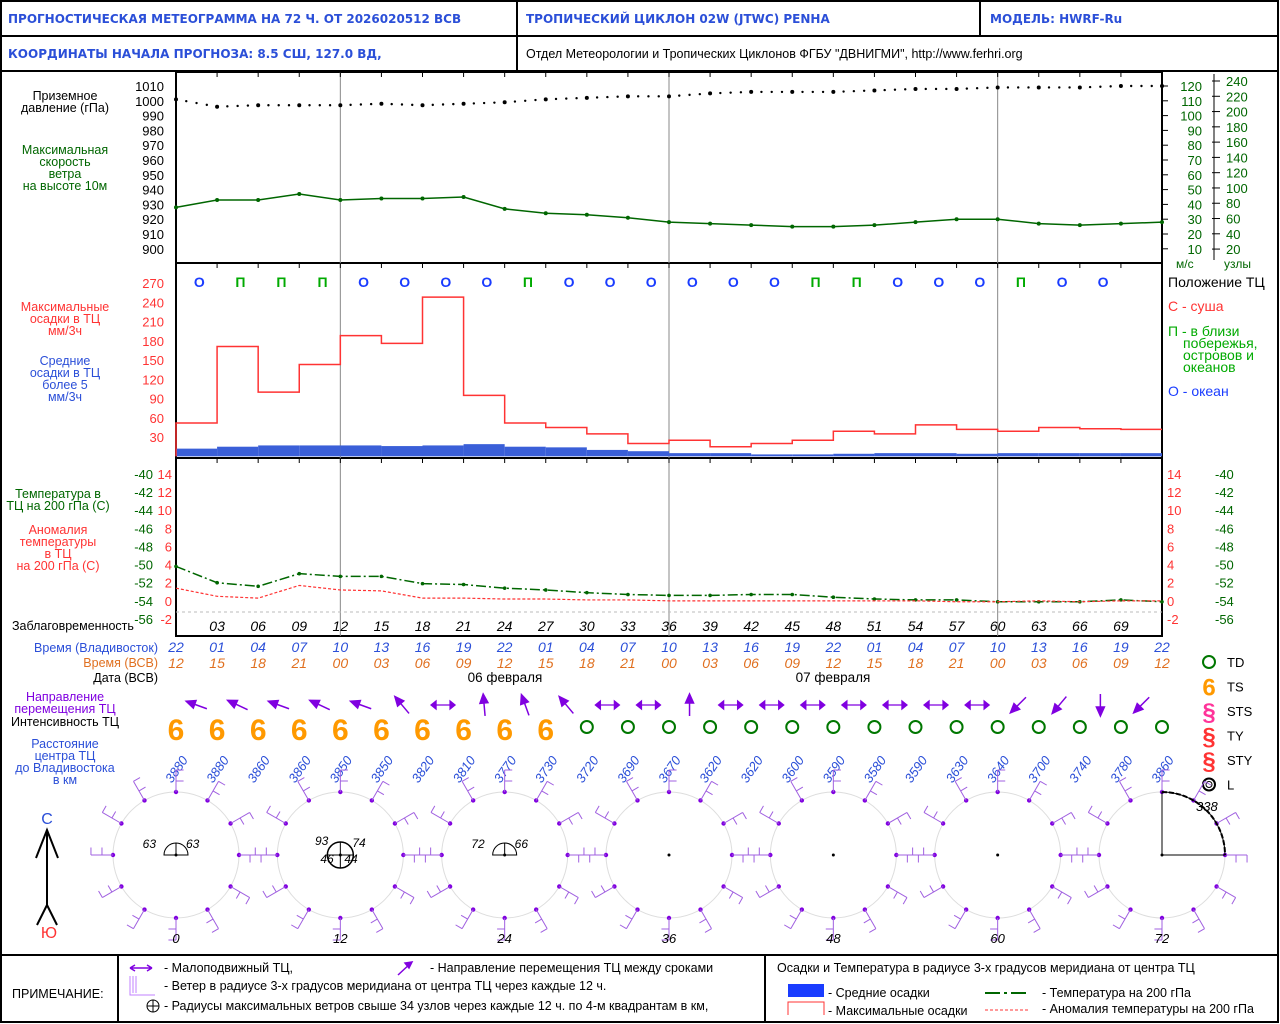 This screenshot has height=1024, width=1280. What do you see at coordinates (1233, 249) in the screenshot?
I see `wind-knots-tick: 20` at bounding box center [1233, 249].